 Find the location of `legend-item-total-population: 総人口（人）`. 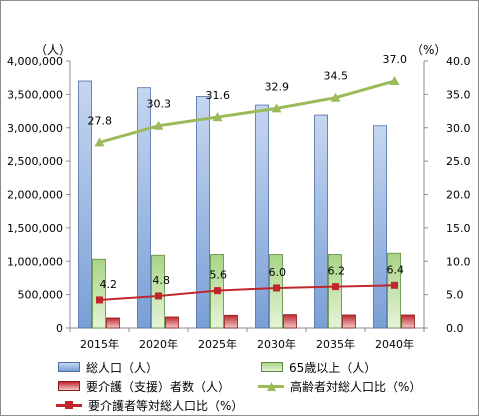

legend-item-total-population: 総人口（人） is located at coordinates (108, 367).